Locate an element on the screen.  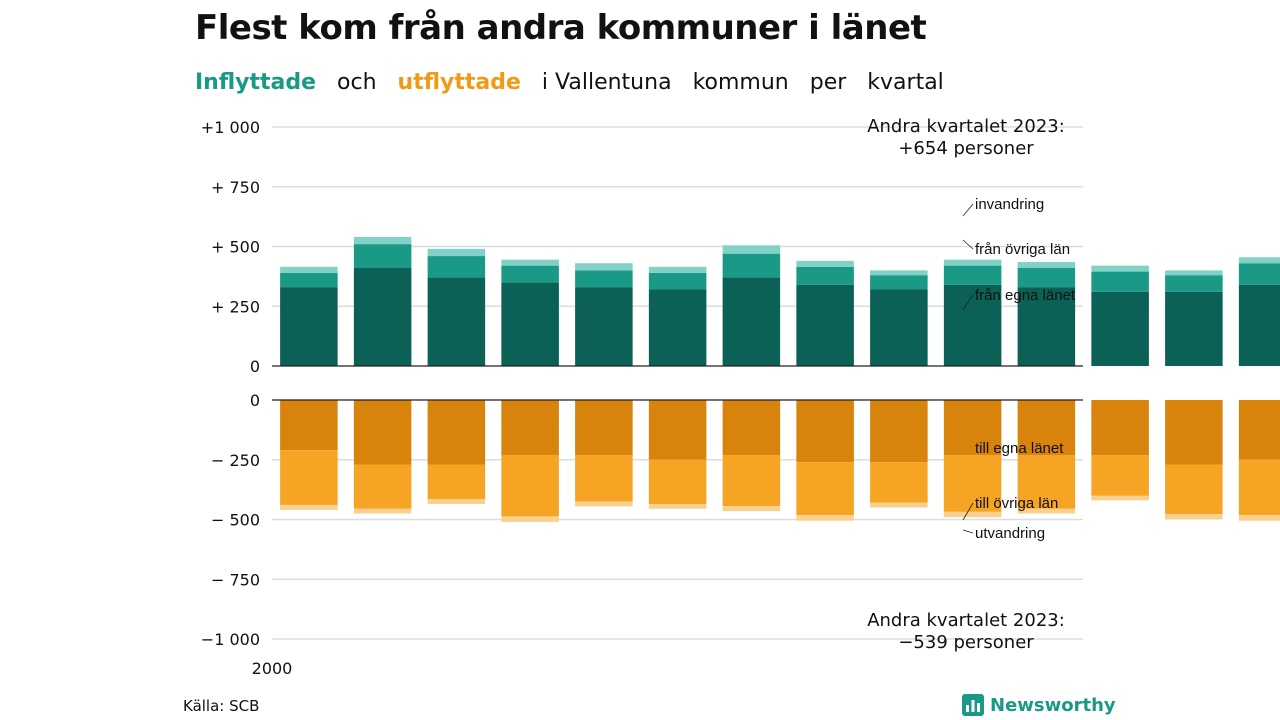
latest-out-label: Andra kvartalet 2023: is located at coordinates (966, 620).